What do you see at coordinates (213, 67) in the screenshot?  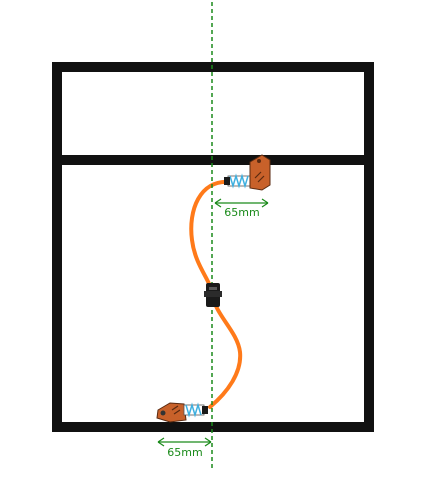 I see `frame-top-rail` at bounding box center [213, 67].